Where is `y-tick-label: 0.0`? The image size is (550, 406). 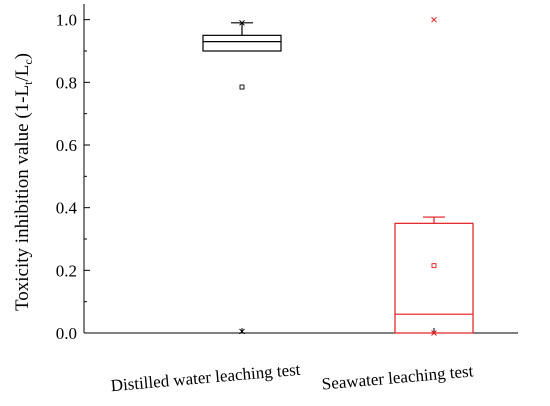 y-tick-label: 0.0 is located at coordinates (66, 333).